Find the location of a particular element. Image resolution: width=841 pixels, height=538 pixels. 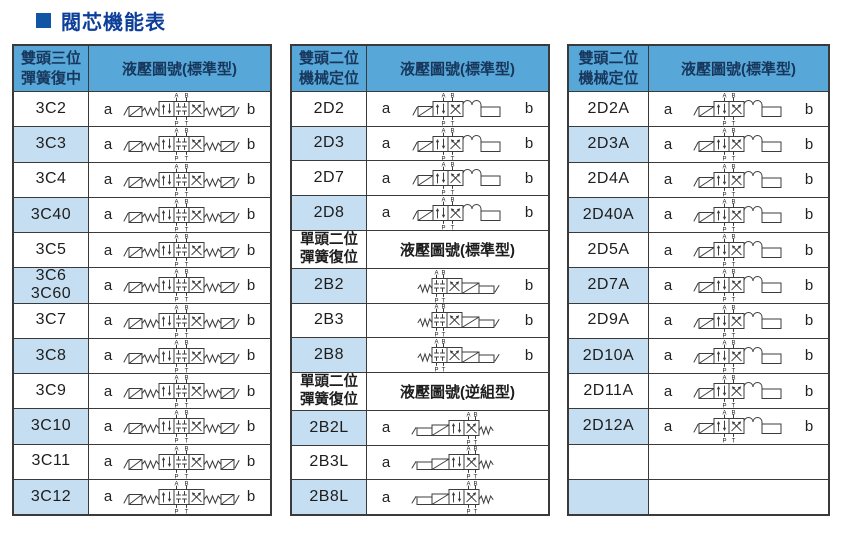

model-cell: 3C7 is located at coordinates (51, 320).